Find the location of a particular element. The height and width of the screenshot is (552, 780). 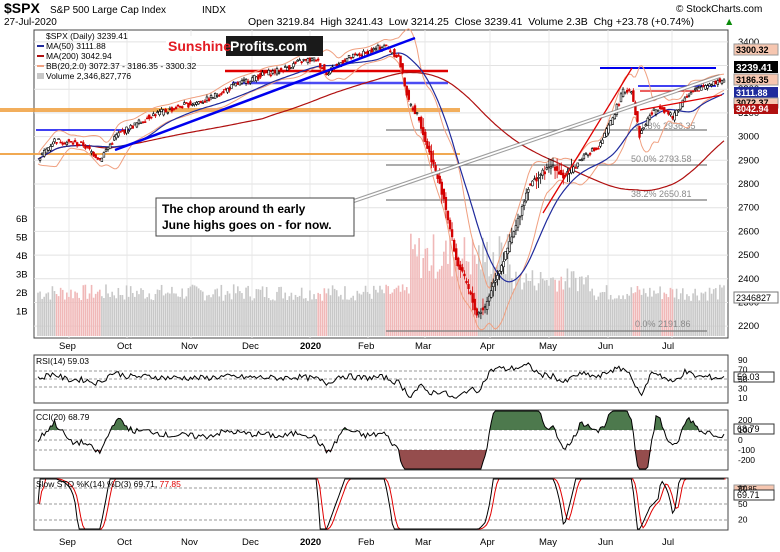

x-axis-label: Nov is located at coordinates (189, 346).